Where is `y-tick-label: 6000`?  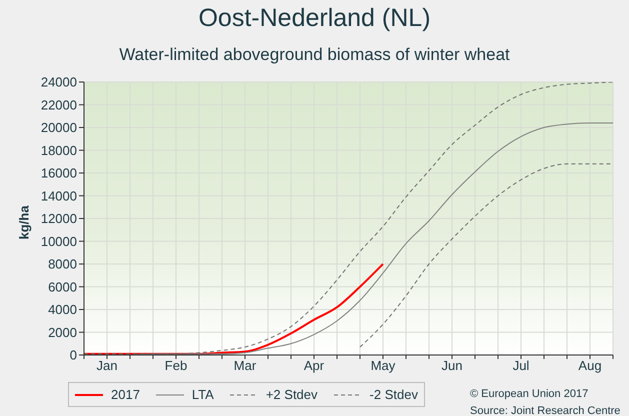
y-tick-label: 6000 is located at coordinates (62, 286).